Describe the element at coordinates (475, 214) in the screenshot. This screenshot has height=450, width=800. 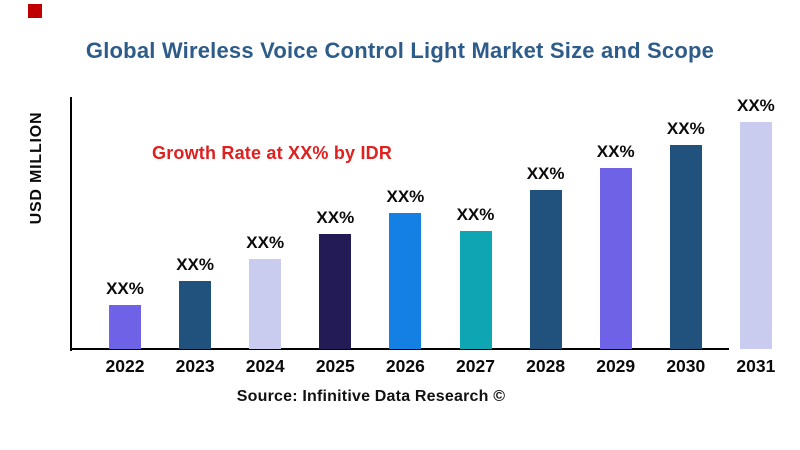
I see `bar-value-label-2027: XX%` at that location.